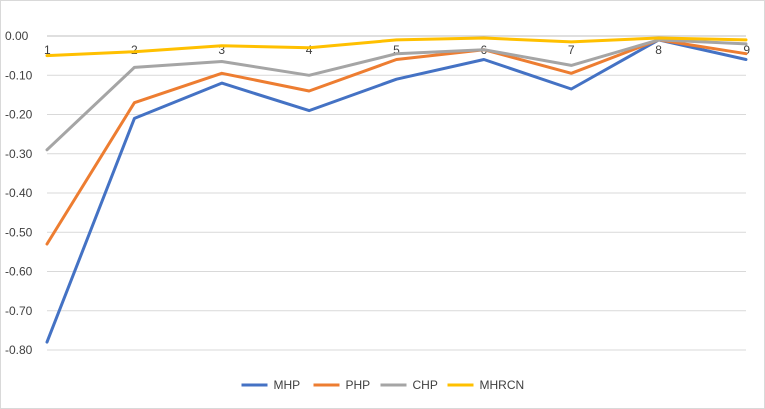  What do you see at coordinates (47, 50) in the screenshot?
I see `x-tick-label: 1` at bounding box center [47, 50].